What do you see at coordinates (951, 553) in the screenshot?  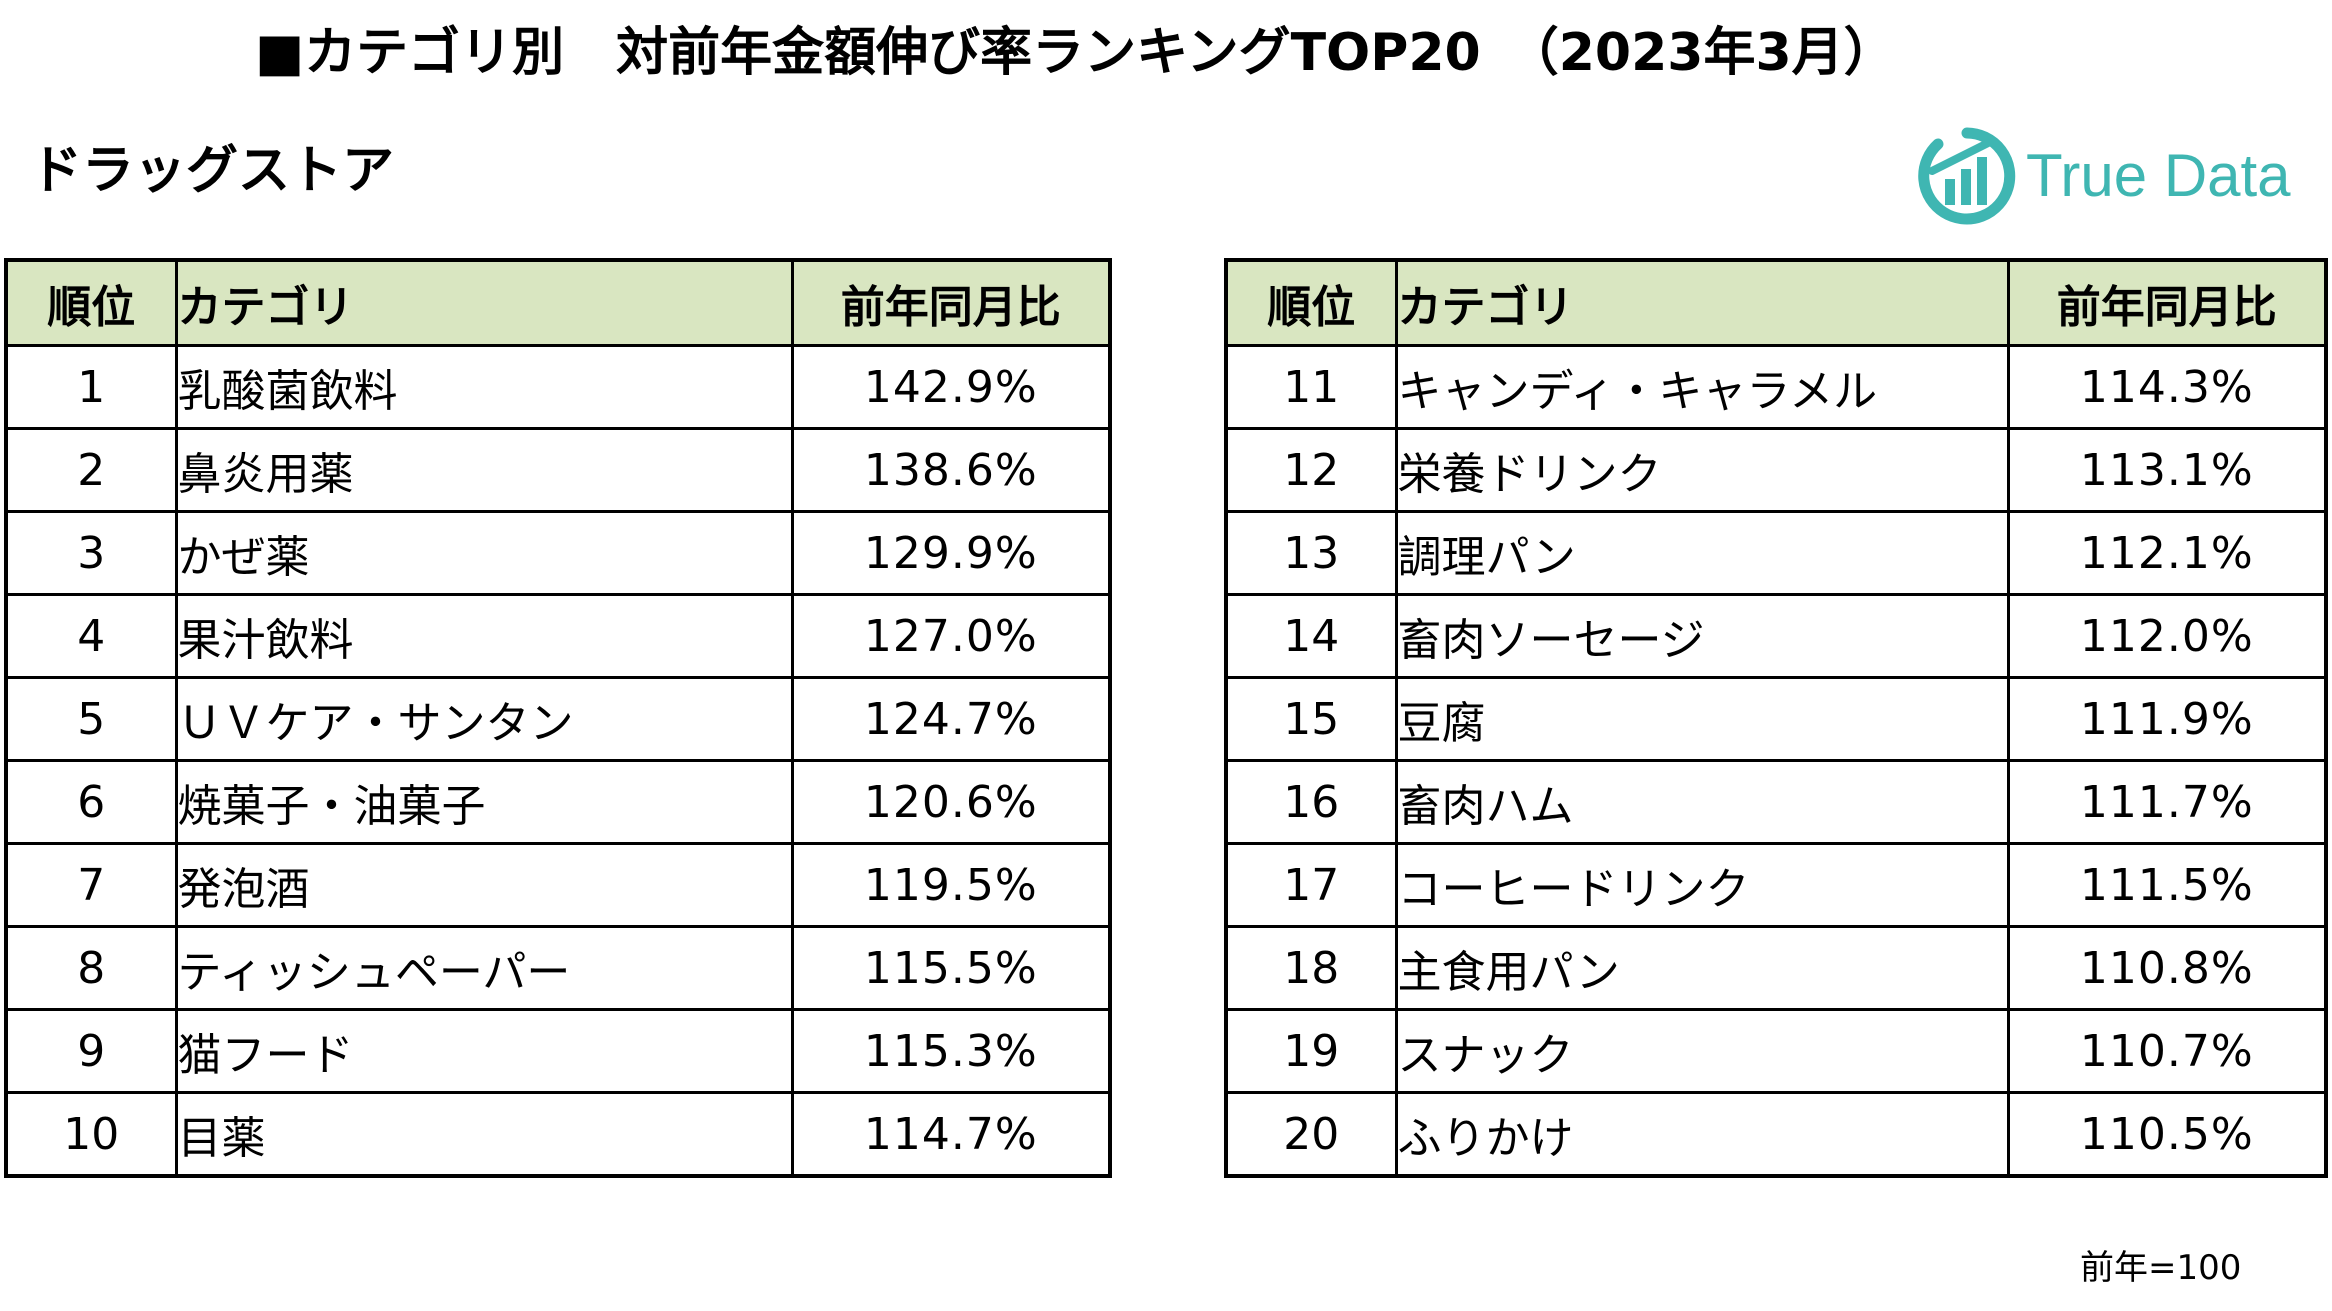 I see `ratio-cell: 129.9%` at bounding box center [951, 553].